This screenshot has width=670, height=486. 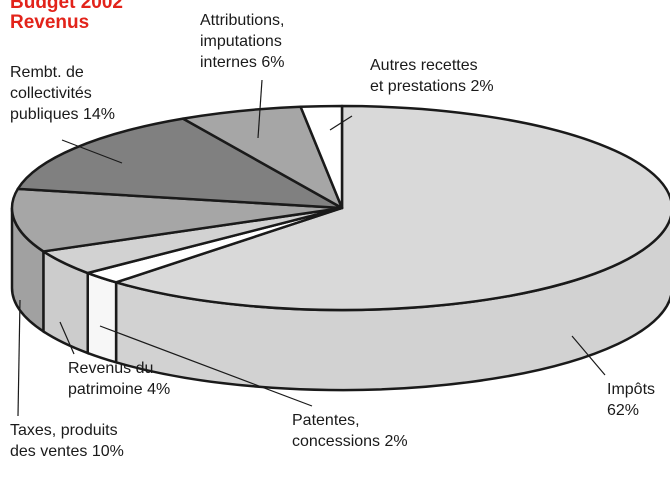 I want to click on value-label: 4%, so click(x=159, y=389).